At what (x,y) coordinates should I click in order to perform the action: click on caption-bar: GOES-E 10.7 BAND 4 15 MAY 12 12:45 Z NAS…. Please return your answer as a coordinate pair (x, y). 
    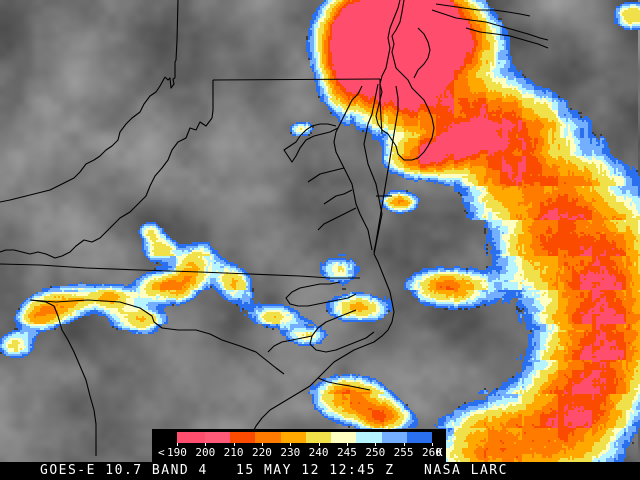
    Looking at the image, I should click on (320, 471).